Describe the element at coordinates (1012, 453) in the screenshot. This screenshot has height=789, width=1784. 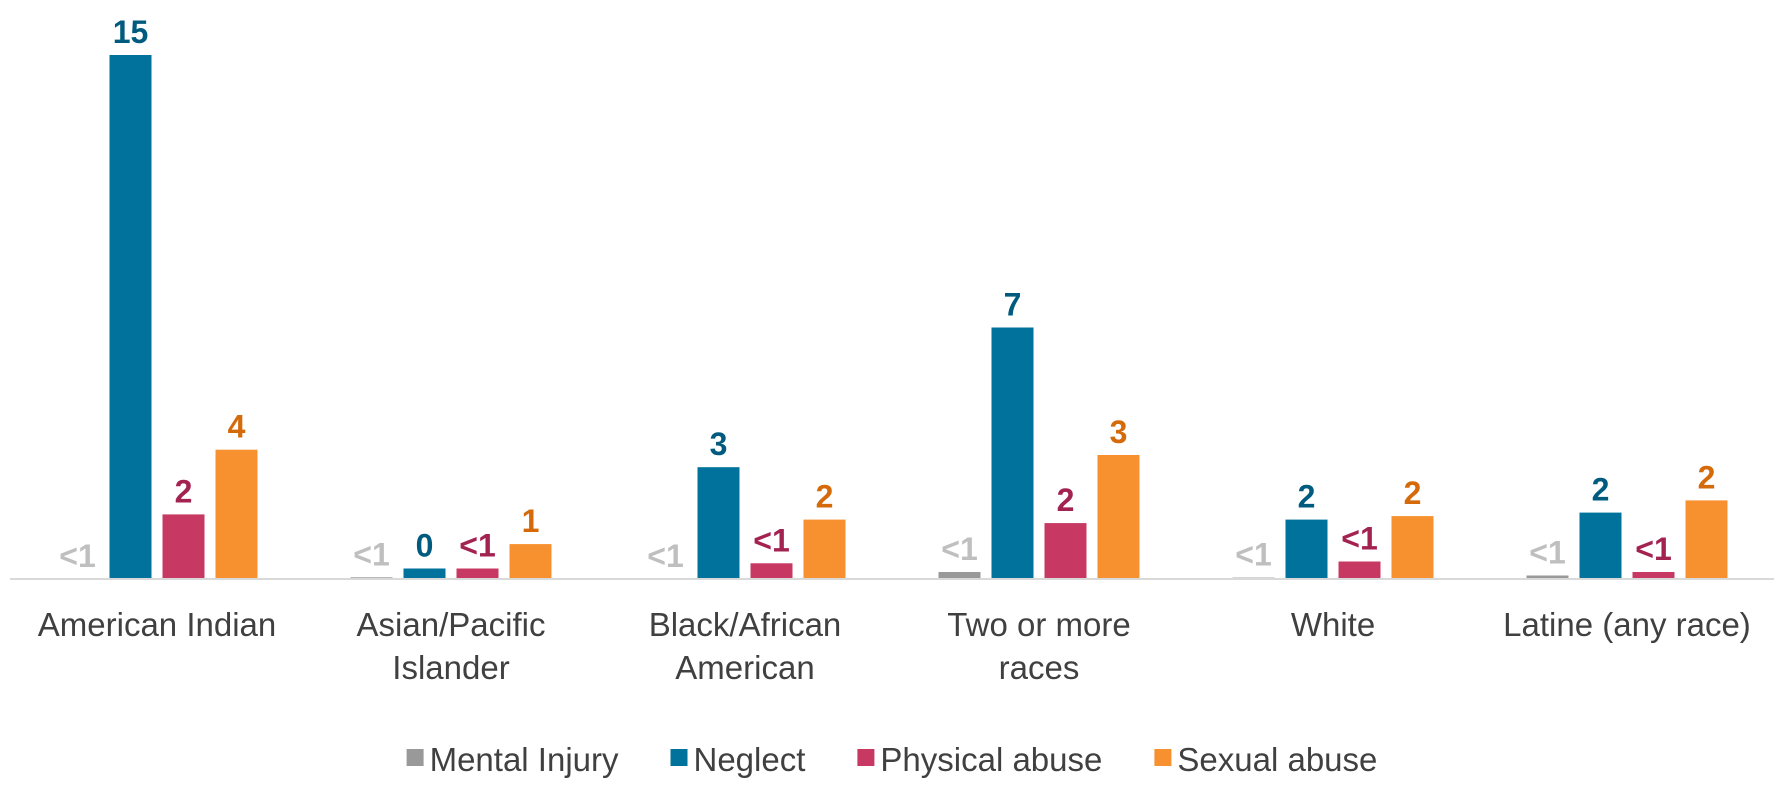
I see `bar-two-or-more-races-neglect` at that location.